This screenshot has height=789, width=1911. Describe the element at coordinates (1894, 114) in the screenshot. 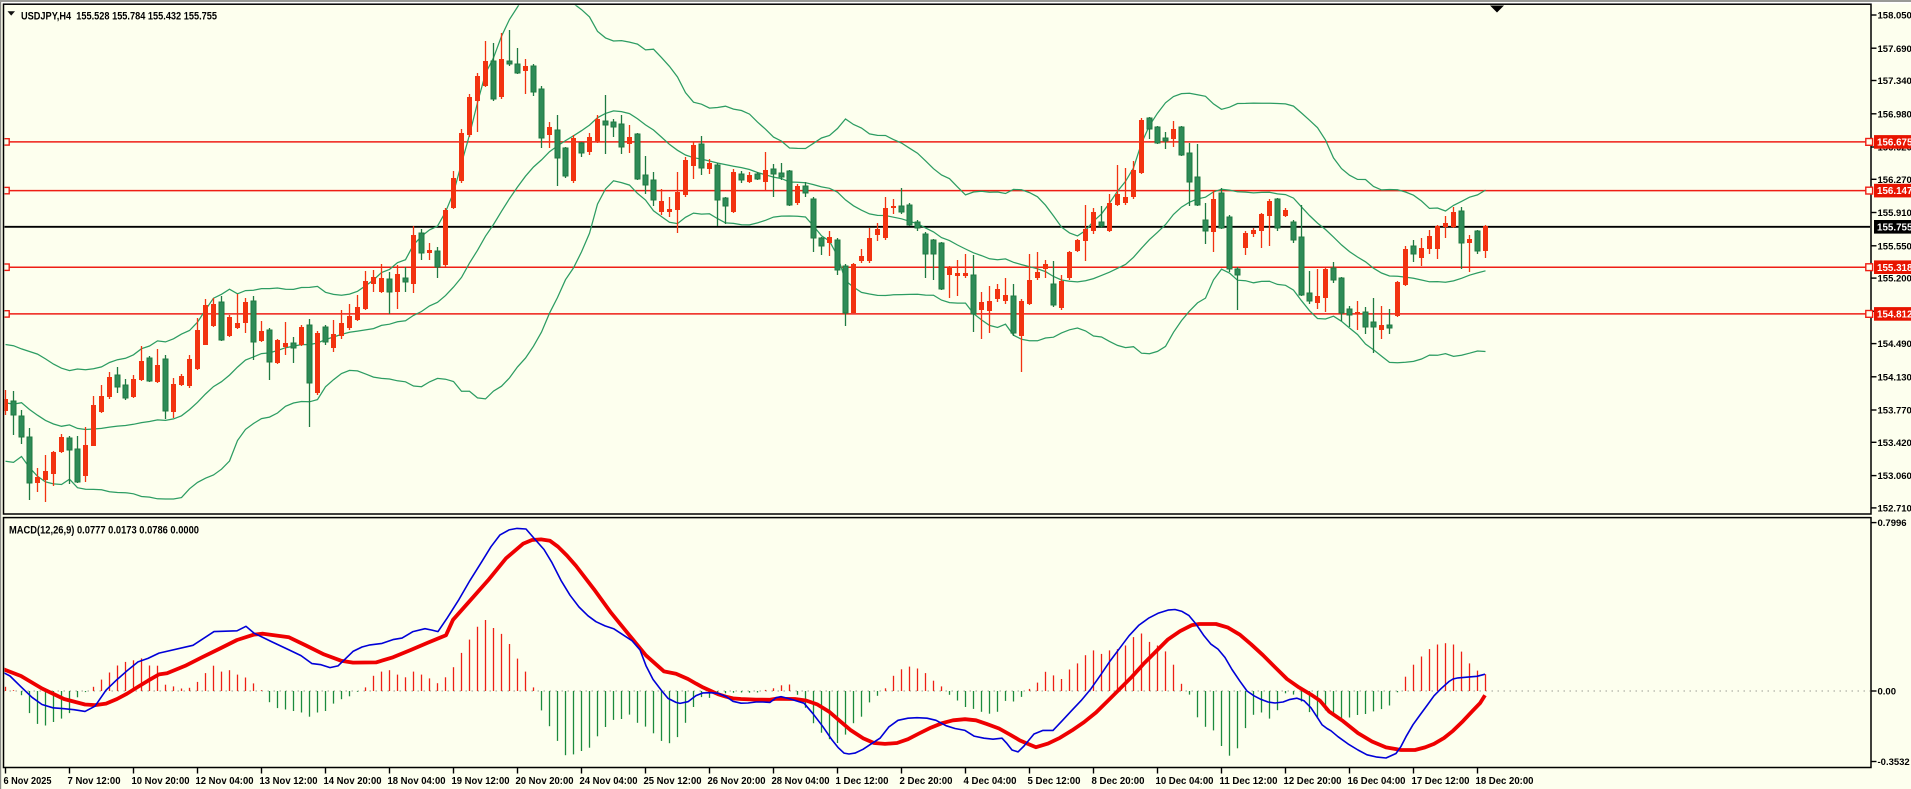

I see `svg-text: 156.980` at that location.